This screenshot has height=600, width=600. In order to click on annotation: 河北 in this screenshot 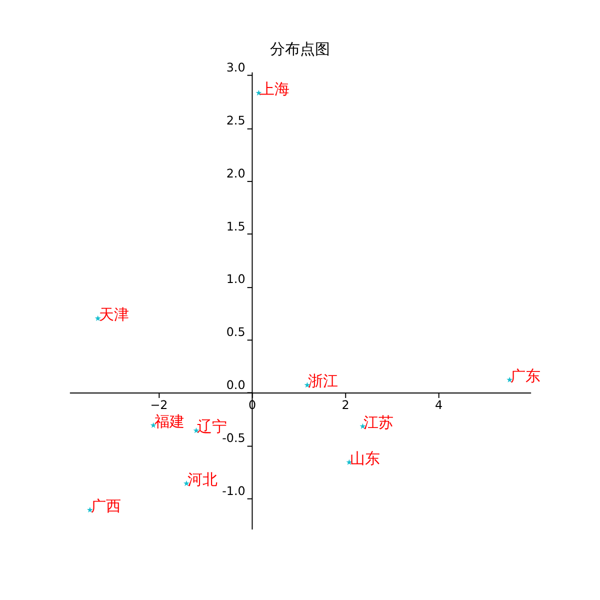, I will do `click(202, 479)`.